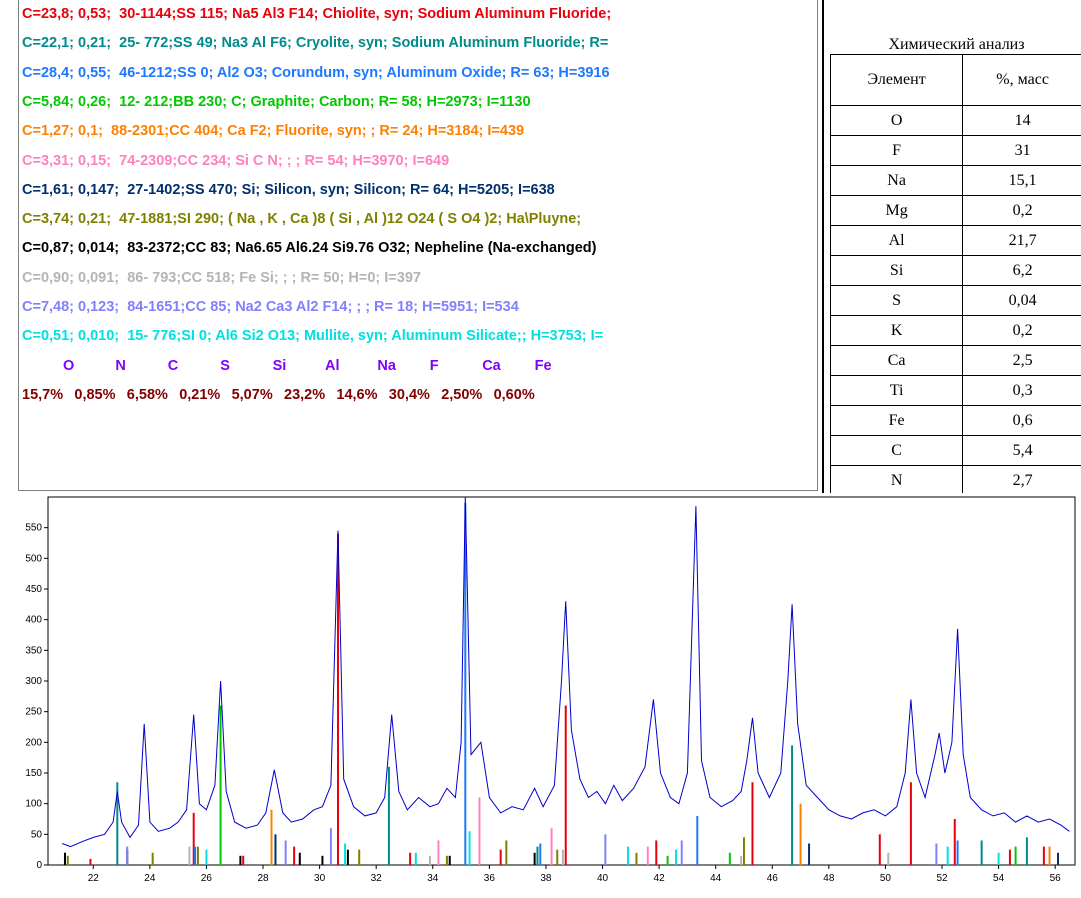 The width and height of the screenshot is (1081, 898). What do you see at coordinates (546, 878) in the screenshot?
I see `x-tick-label: 38` at bounding box center [546, 878].